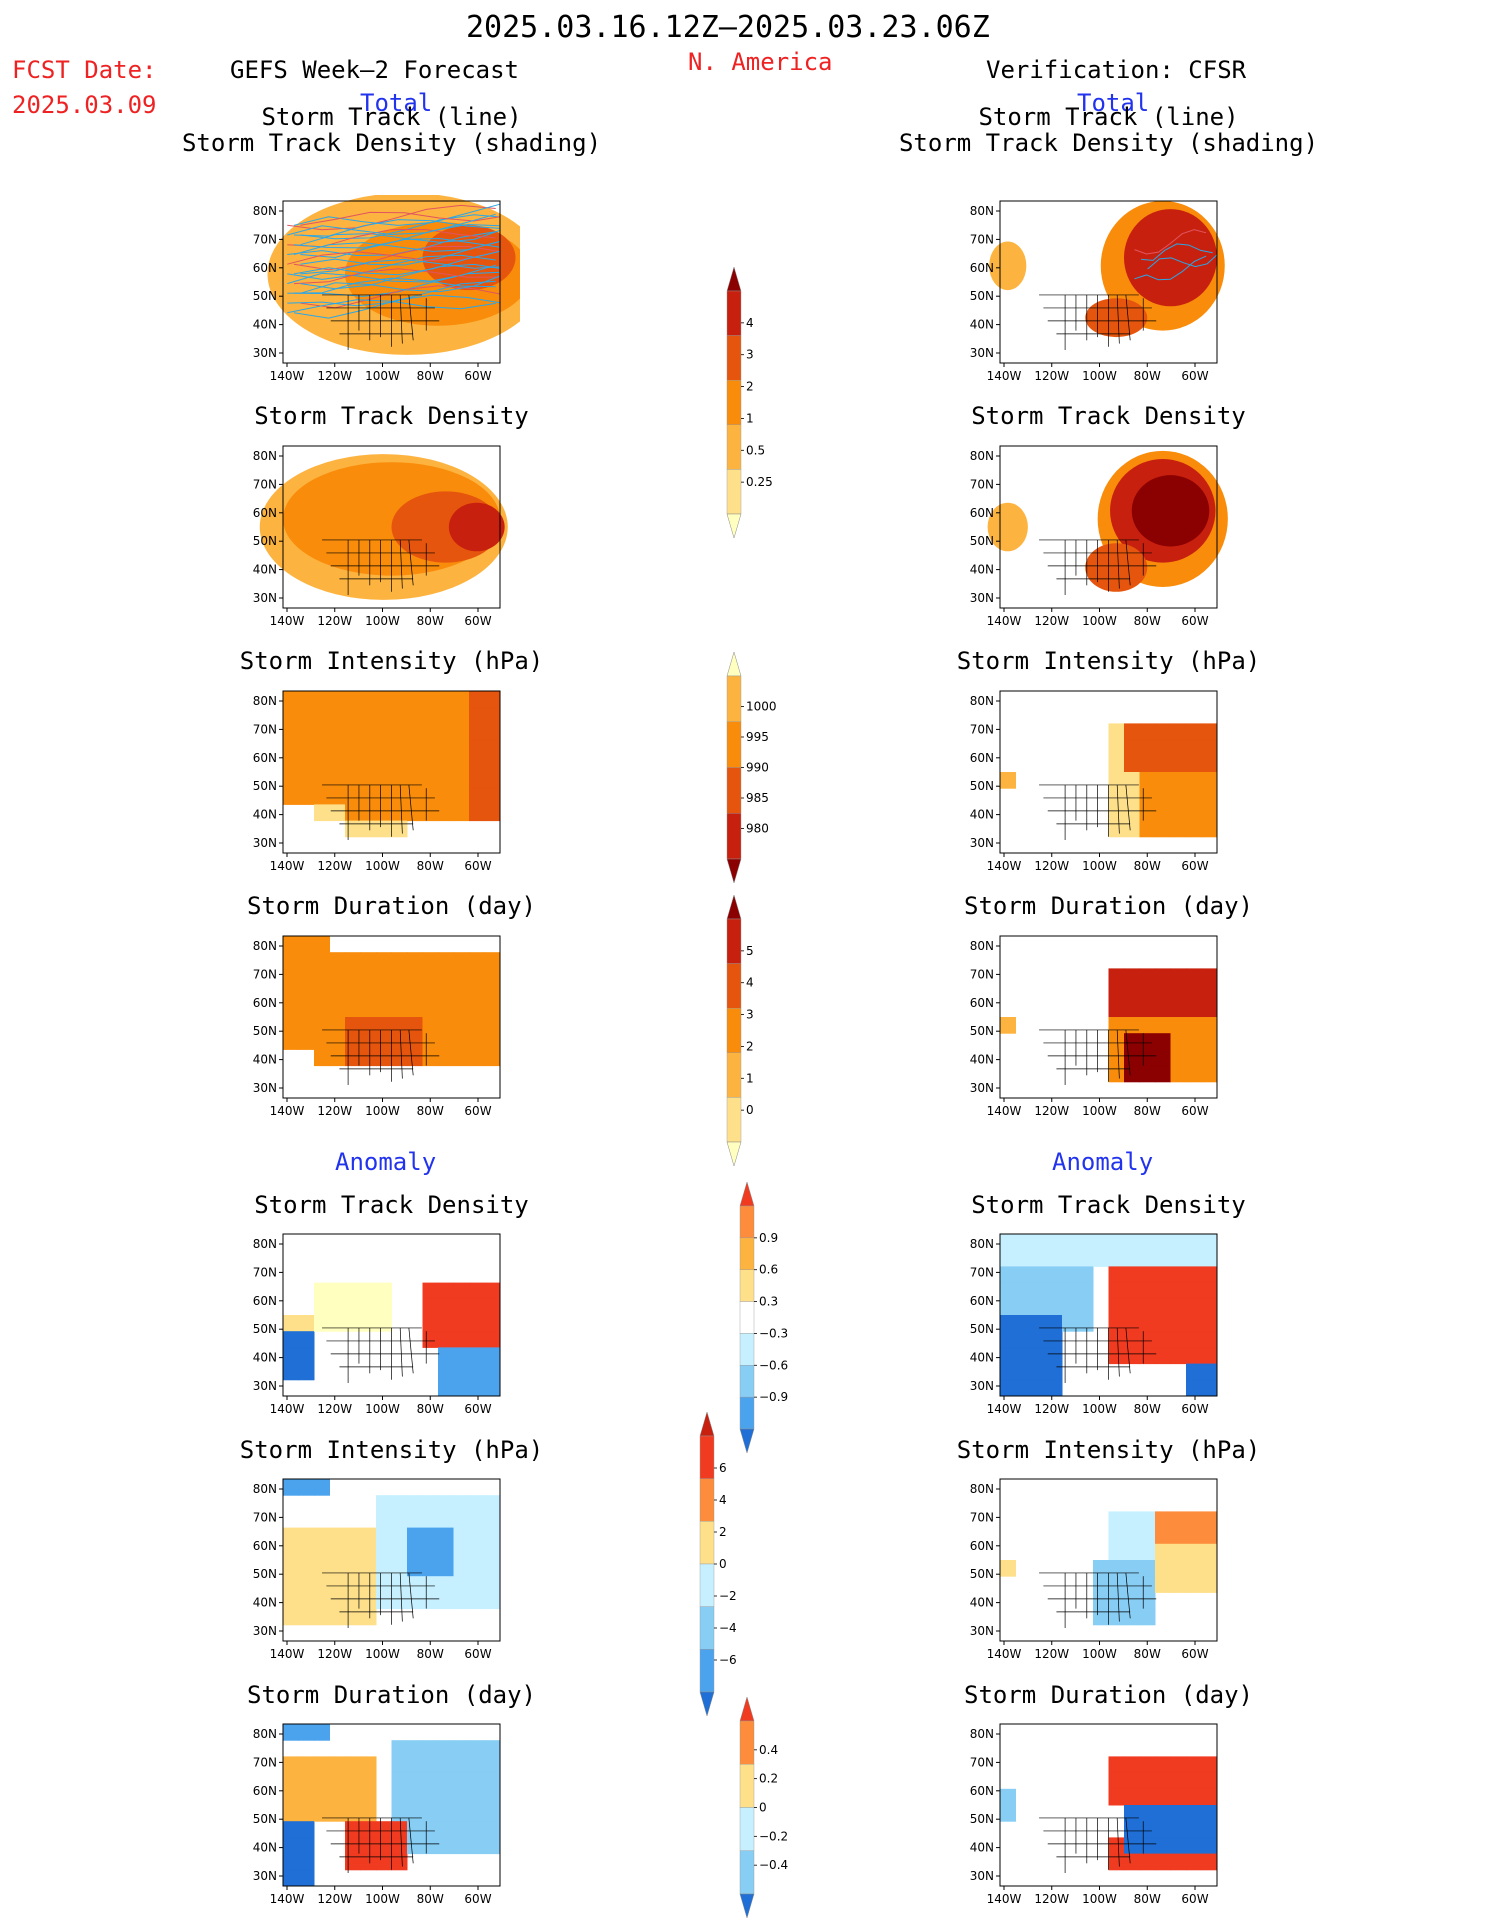 This screenshot has width=1487, height=1925. I want to click on map-panel-ob-density-anom: 80N 70N 60N 50N 40N 30N 140W 120W 100W 80W 60W, so click(1103, 1325).